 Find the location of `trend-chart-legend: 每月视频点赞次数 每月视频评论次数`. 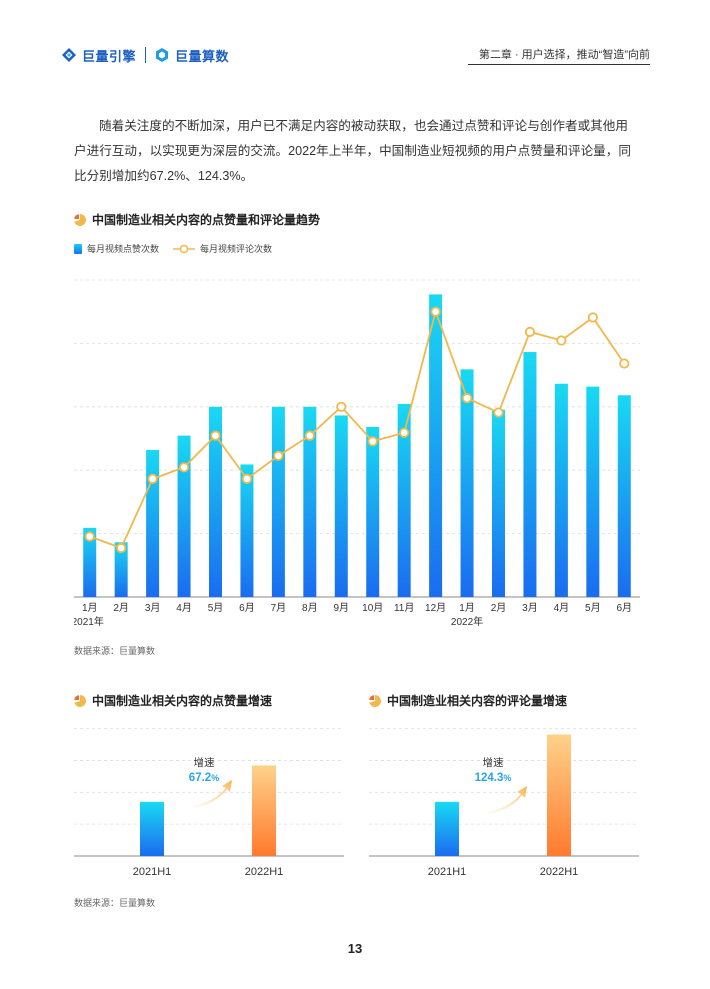

trend-chart-legend: 每月视频点赞次数 每月视频评论次数 is located at coordinates (173, 248).